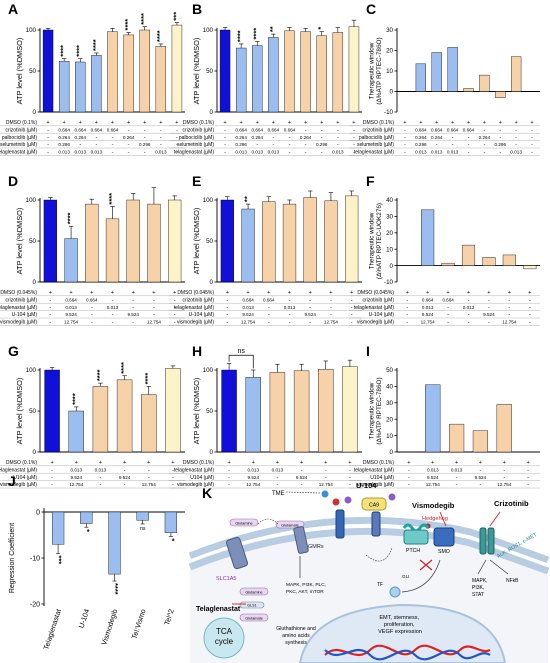  I want to click on y-axis-label-line-2: (Δ%ATP RPTEC-786O), so click(379, 70).